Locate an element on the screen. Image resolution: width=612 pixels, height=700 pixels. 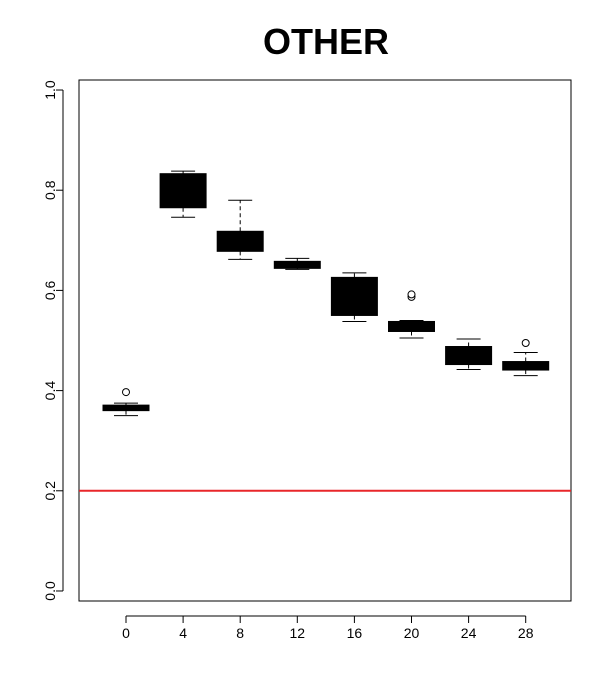
x-tick-label: 0 is located at coordinates (126, 633).